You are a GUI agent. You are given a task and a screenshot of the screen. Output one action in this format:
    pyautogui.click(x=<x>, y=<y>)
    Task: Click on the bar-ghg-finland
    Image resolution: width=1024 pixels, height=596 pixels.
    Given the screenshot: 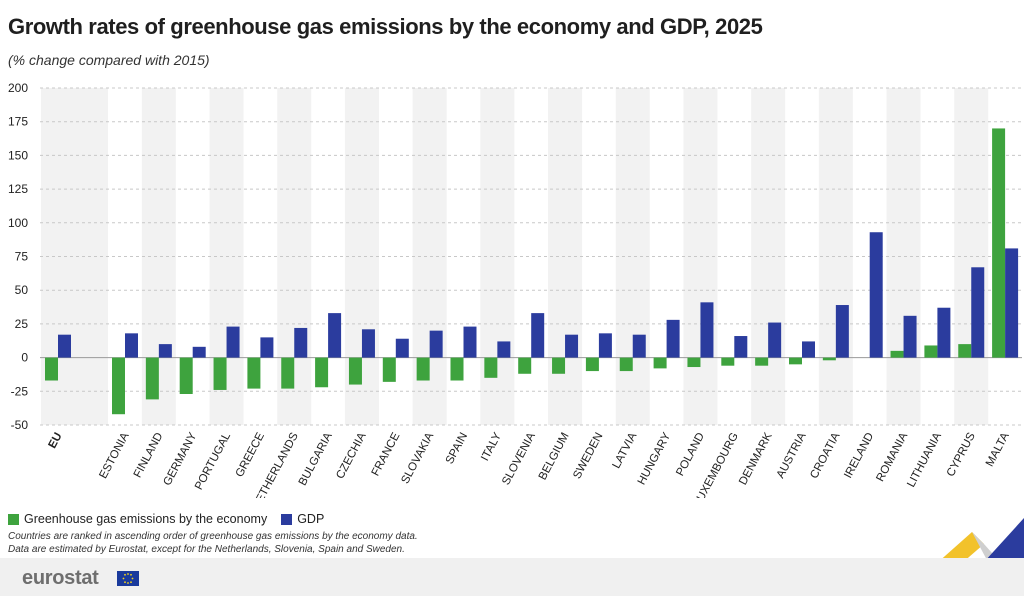 What is the action you would take?
    pyautogui.click(x=152, y=378)
    